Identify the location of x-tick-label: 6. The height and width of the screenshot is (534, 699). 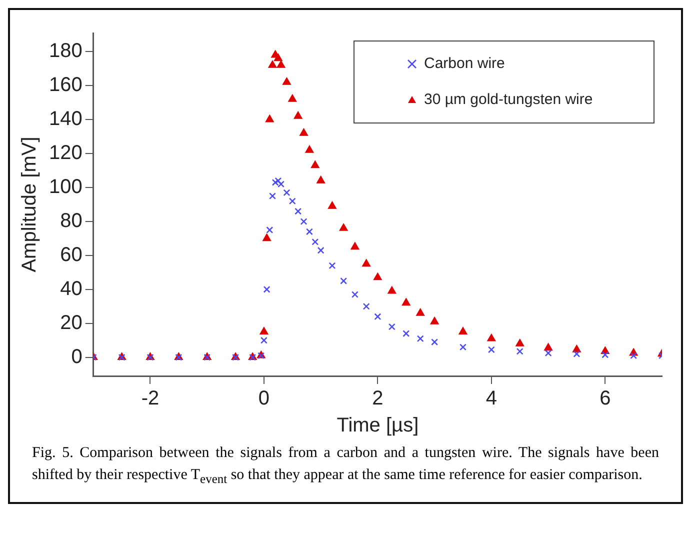
(605, 399).